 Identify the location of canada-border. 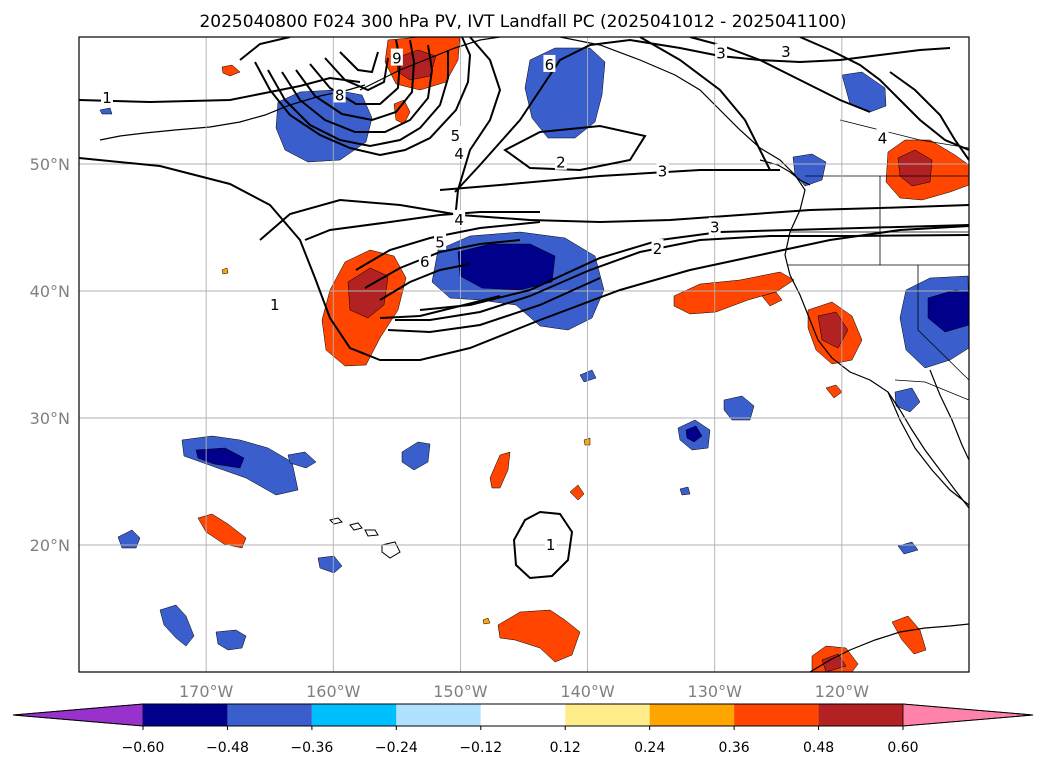
(904, 134).